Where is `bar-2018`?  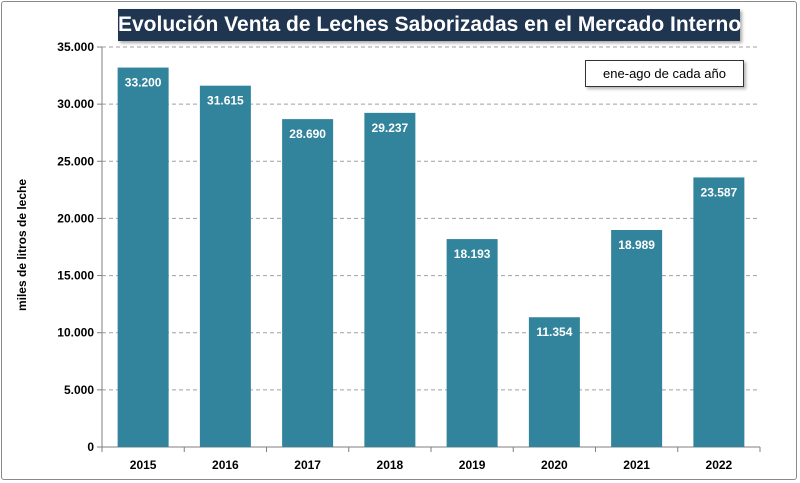 bar-2018 is located at coordinates (390, 279).